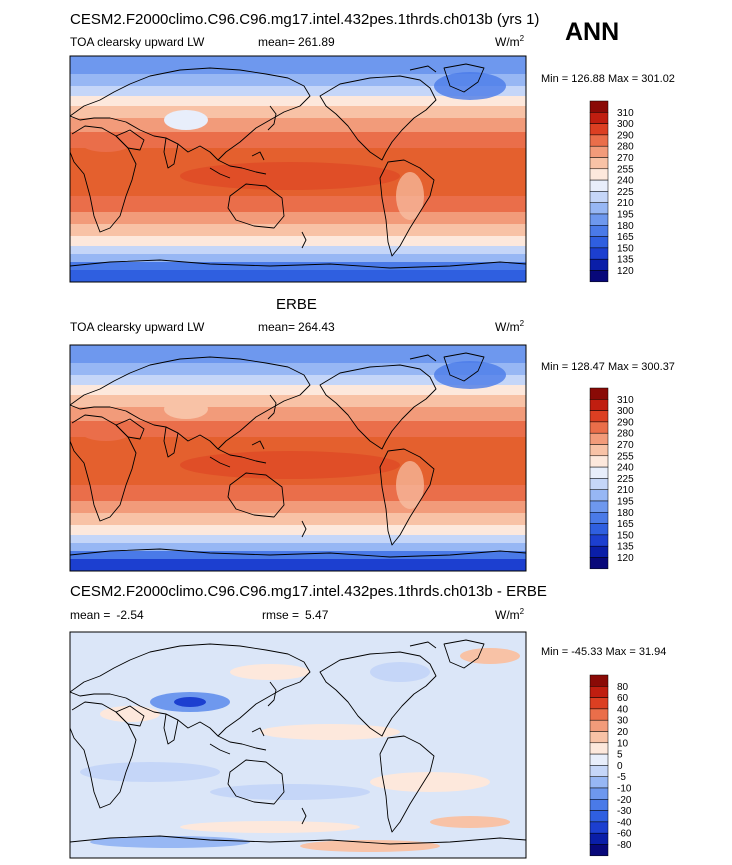 Image resolution: width=732 pixels, height=865 pixels. Describe the element at coordinates (623, 743) in the screenshot. I see `colorbar-tick-label: 10` at that location.